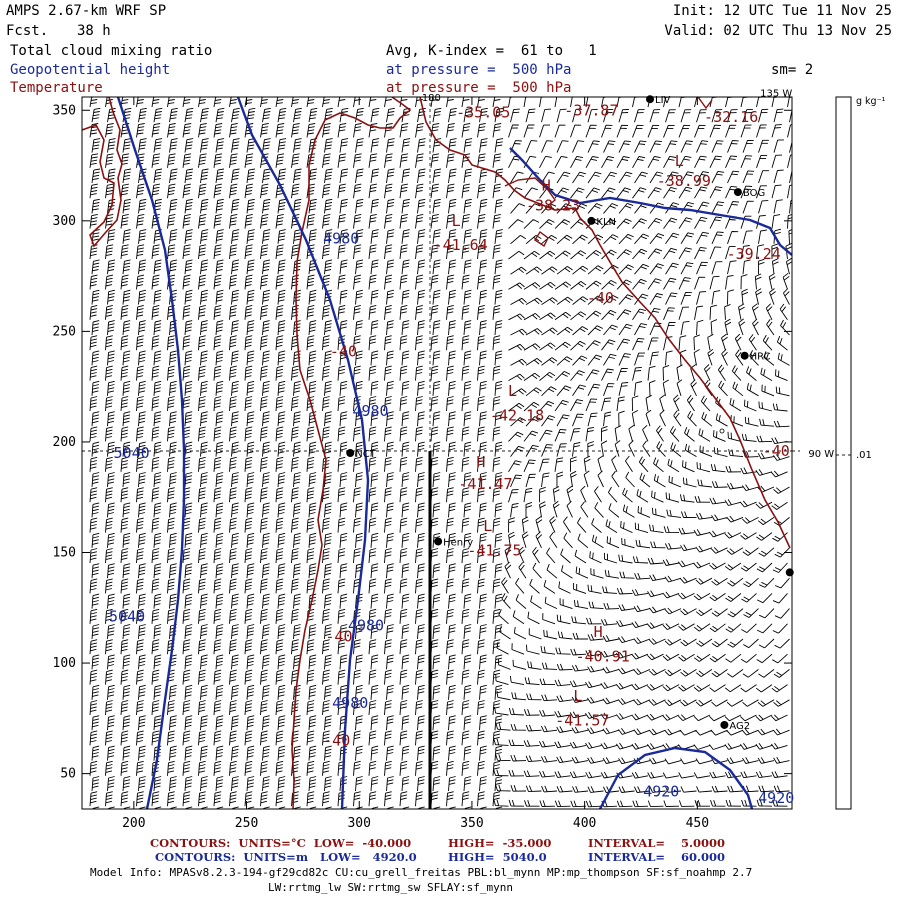 This screenshot has width=900, height=900. What do you see at coordinates (754, 193) in the screenshot?
I see `station-label: BOG` at bounding box center [754, 193].